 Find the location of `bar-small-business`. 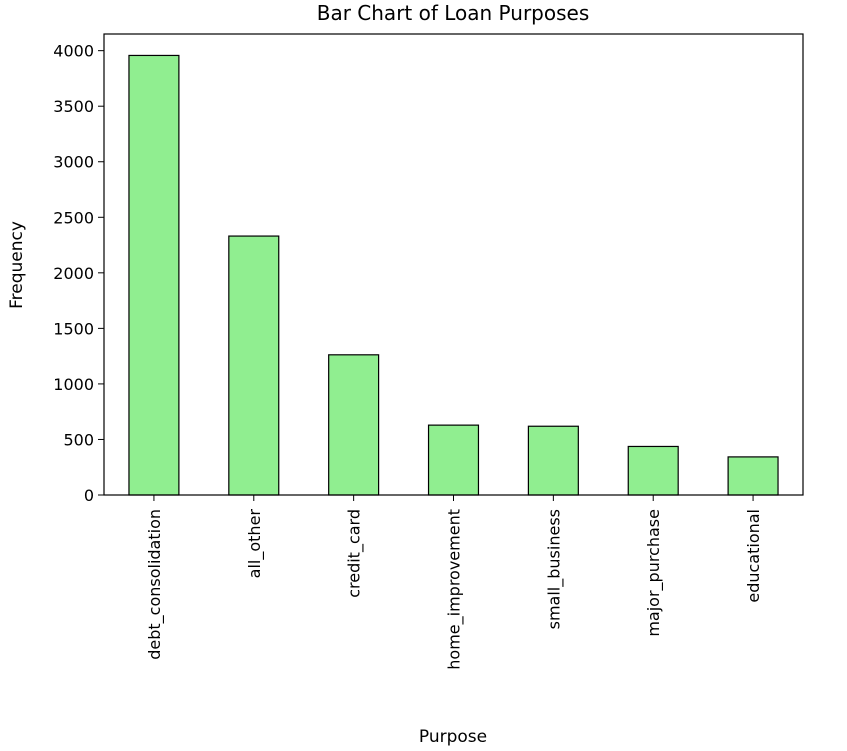

bar-small-business is located at coordinates (553, 460).